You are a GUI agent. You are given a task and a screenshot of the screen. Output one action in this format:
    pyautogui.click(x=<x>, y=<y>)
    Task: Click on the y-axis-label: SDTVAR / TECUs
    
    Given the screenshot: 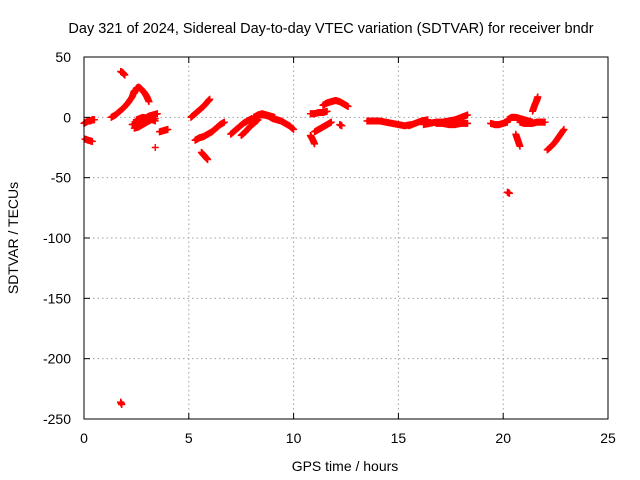 What is the action you would take?
    pyautogui.click(x=13, y=238)
    